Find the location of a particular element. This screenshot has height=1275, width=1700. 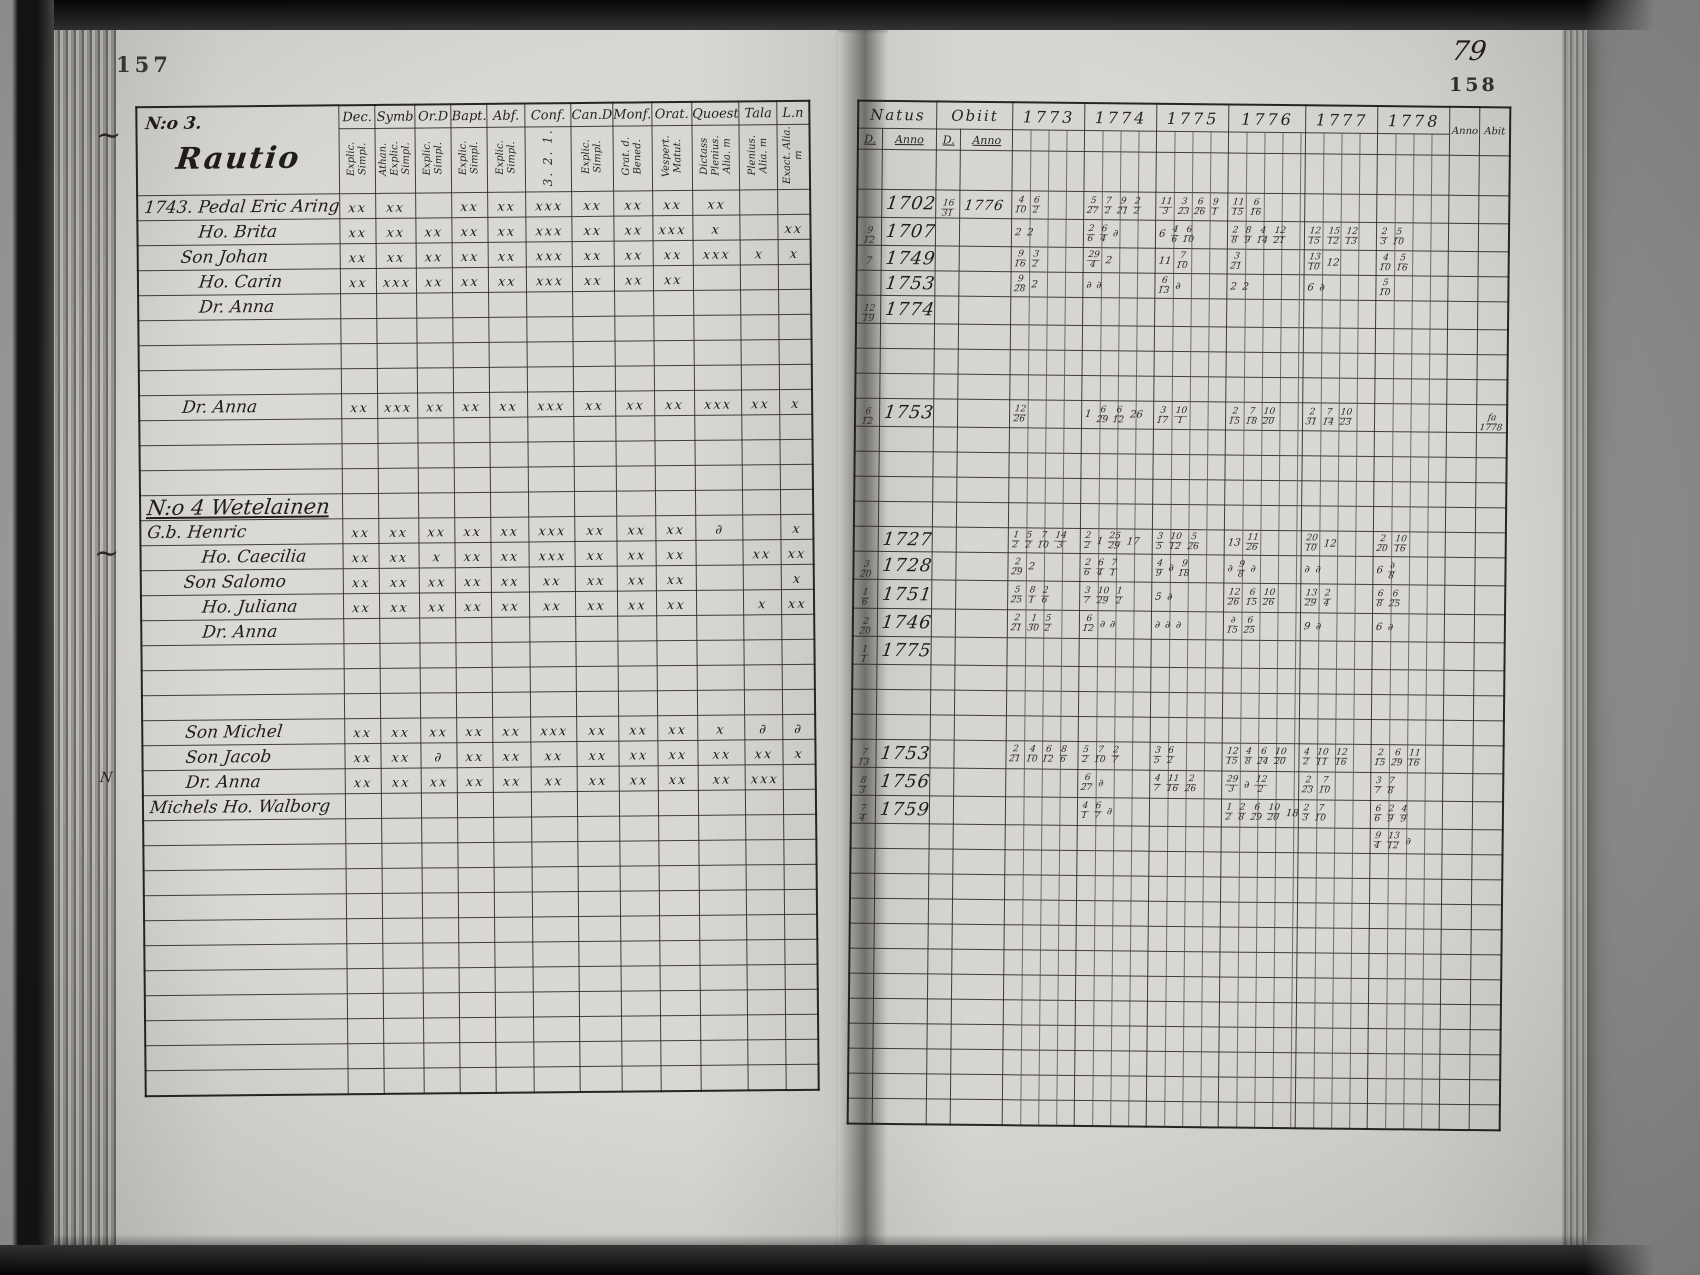

date-fraction: fa 1778 is located at coordinates (1491, 424).